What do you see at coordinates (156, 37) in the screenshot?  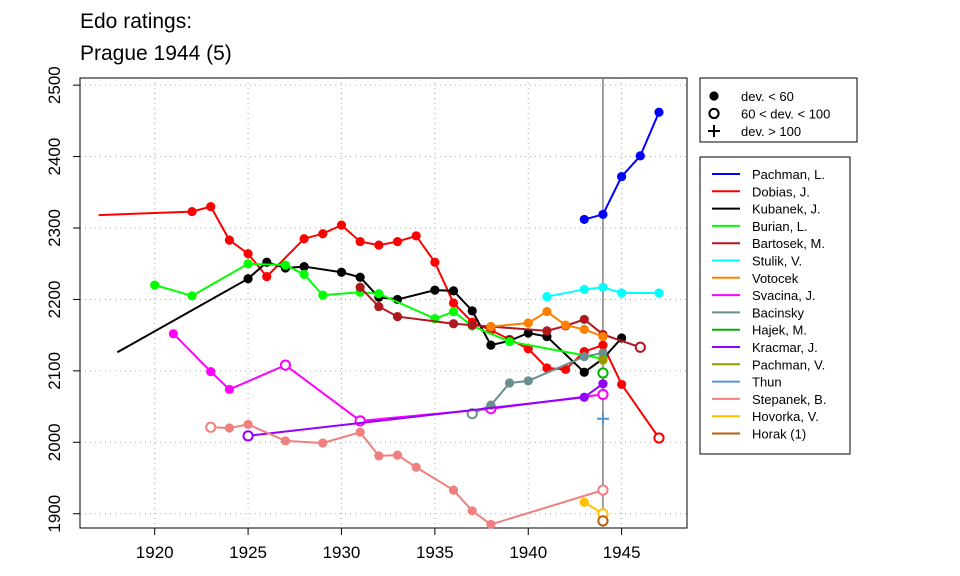 I see `chart-title: Edo ratings: Prague 1944 (5)` at bounding box center [156, 37].